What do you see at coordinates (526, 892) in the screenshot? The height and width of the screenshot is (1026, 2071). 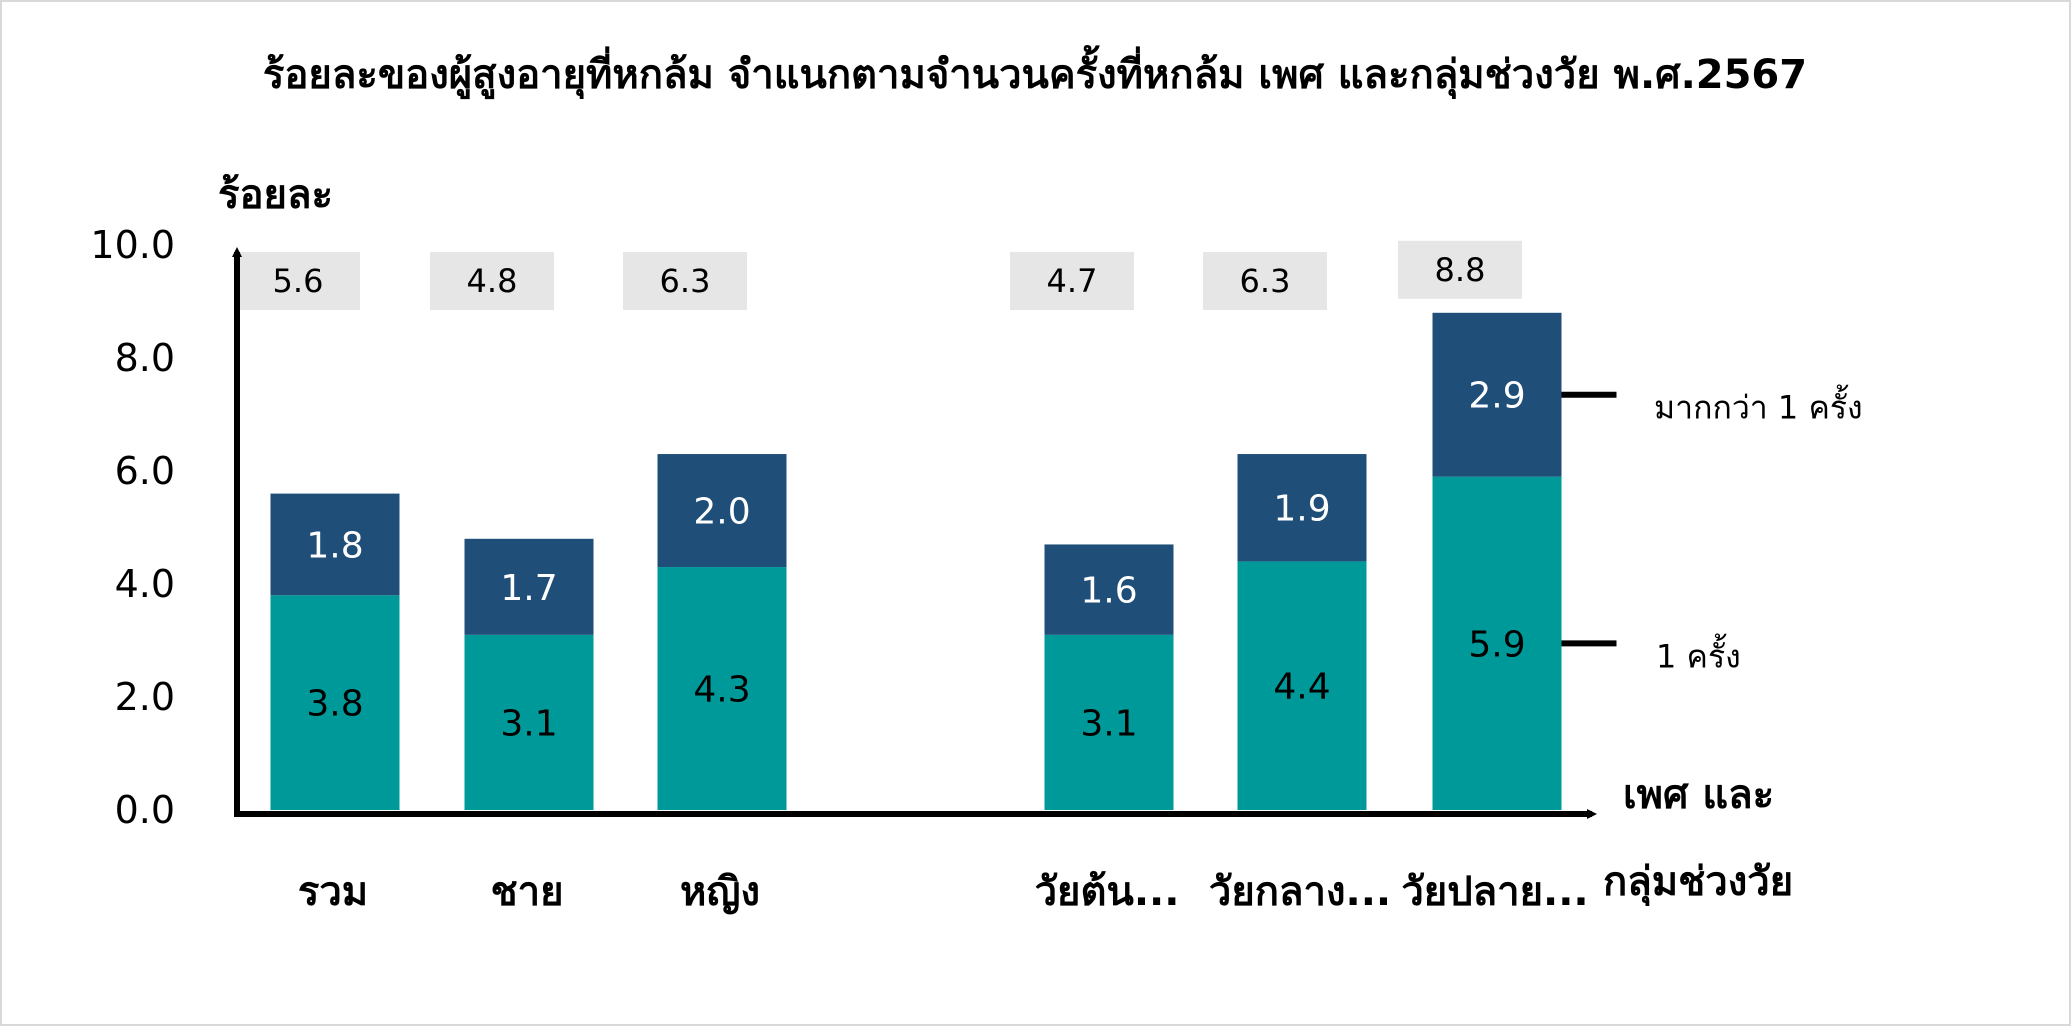 I see `x-tick-label: ชาย` at bounding box center [526, 892].